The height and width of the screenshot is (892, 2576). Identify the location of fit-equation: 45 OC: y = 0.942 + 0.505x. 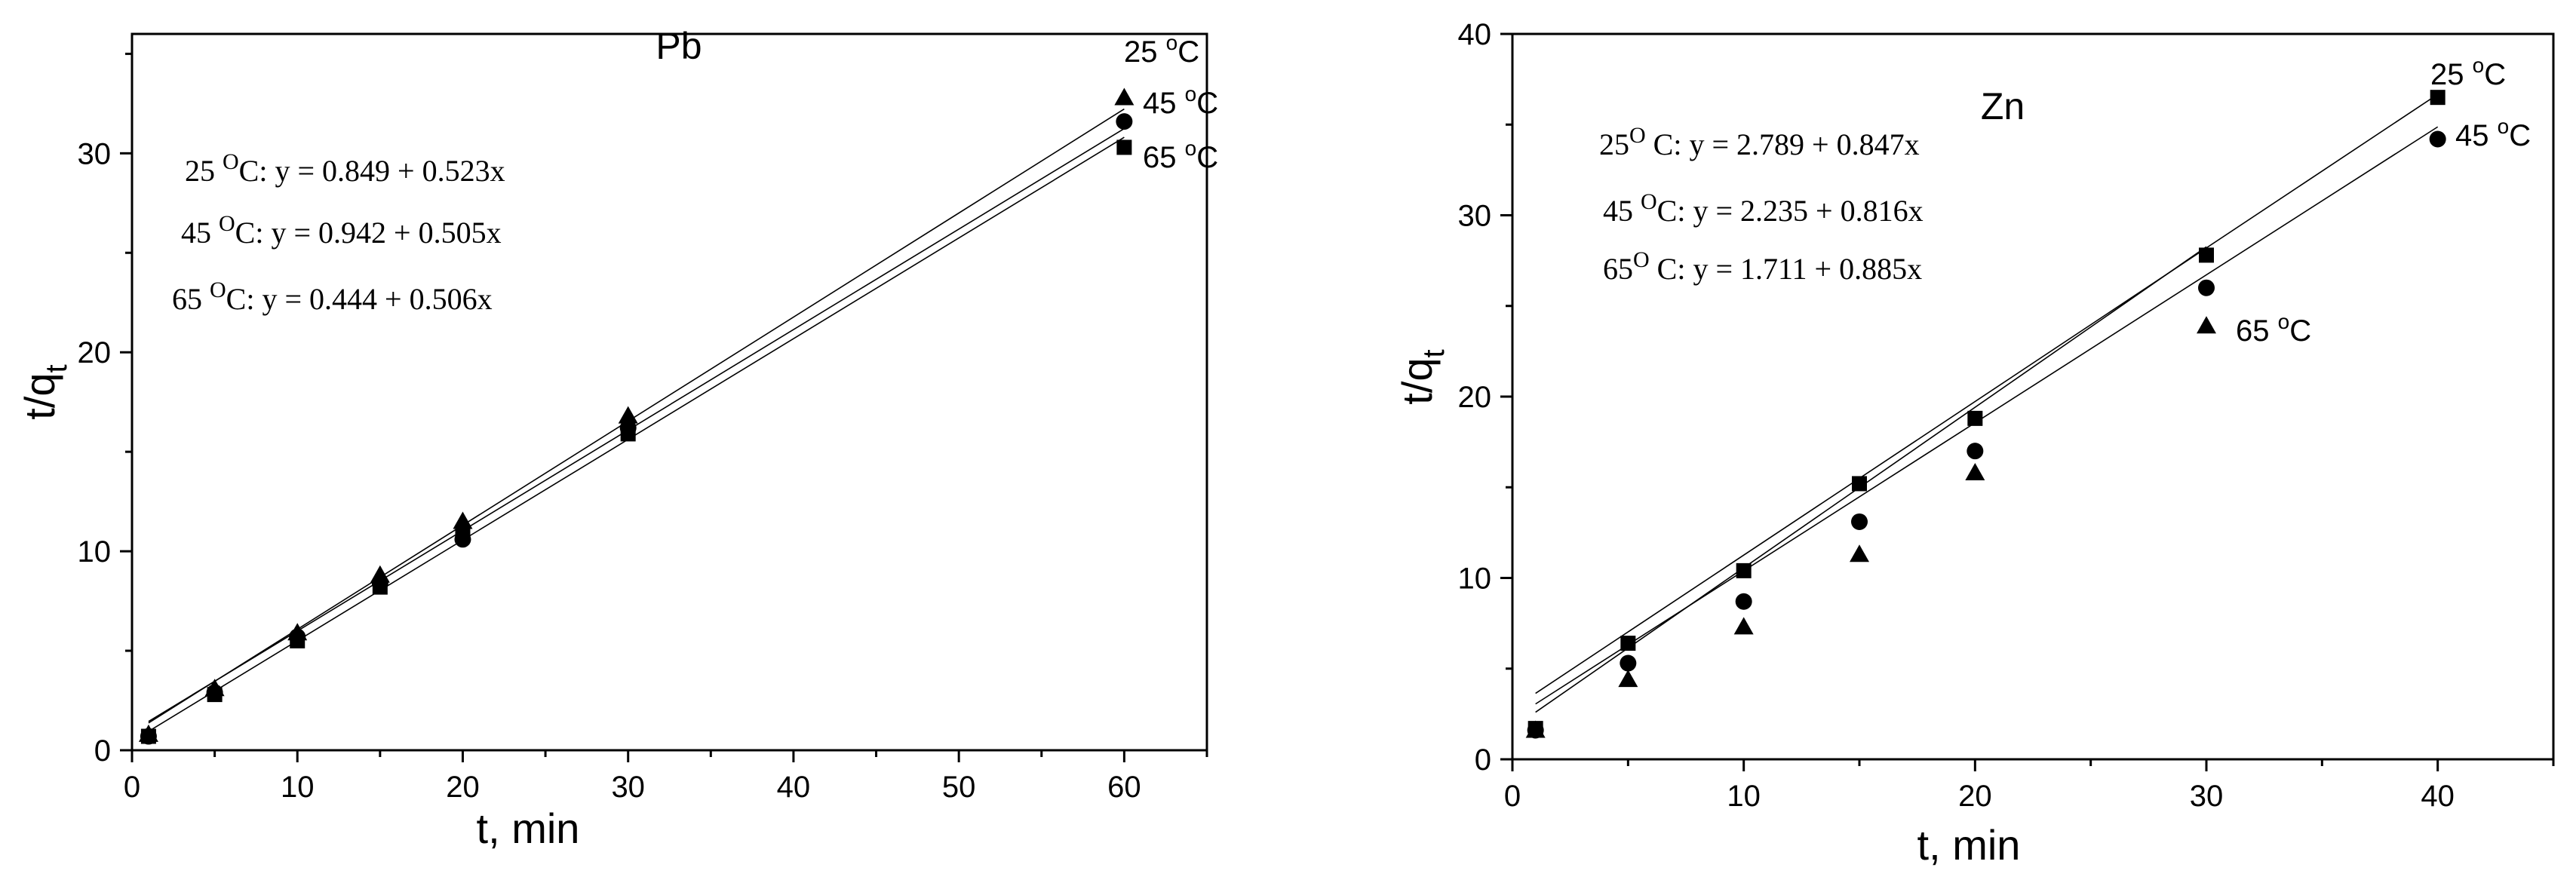
(341, 230).